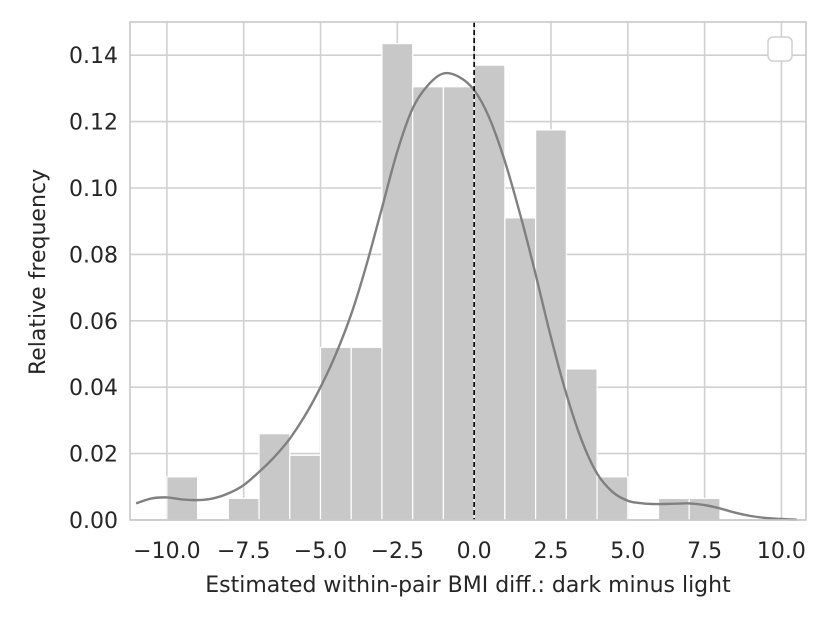 The height and width of the screenshot is (623, 830). Describe the element at coordinates (550, 551) in the screenshot. I see `x-tick-label: 2.5` at that location.